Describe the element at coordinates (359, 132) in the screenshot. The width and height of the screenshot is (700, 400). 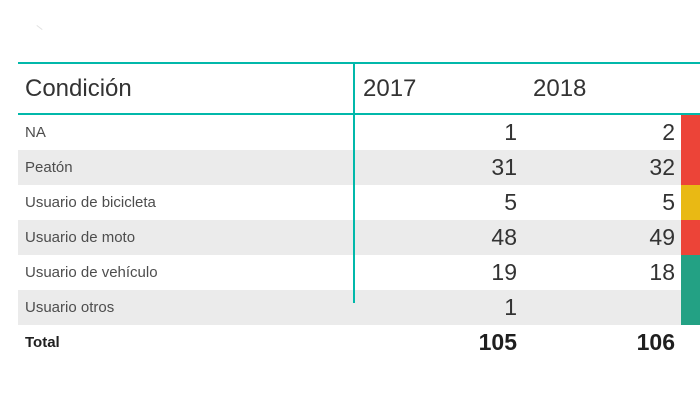
I see `table-row-na: NA 1 2` at that location.